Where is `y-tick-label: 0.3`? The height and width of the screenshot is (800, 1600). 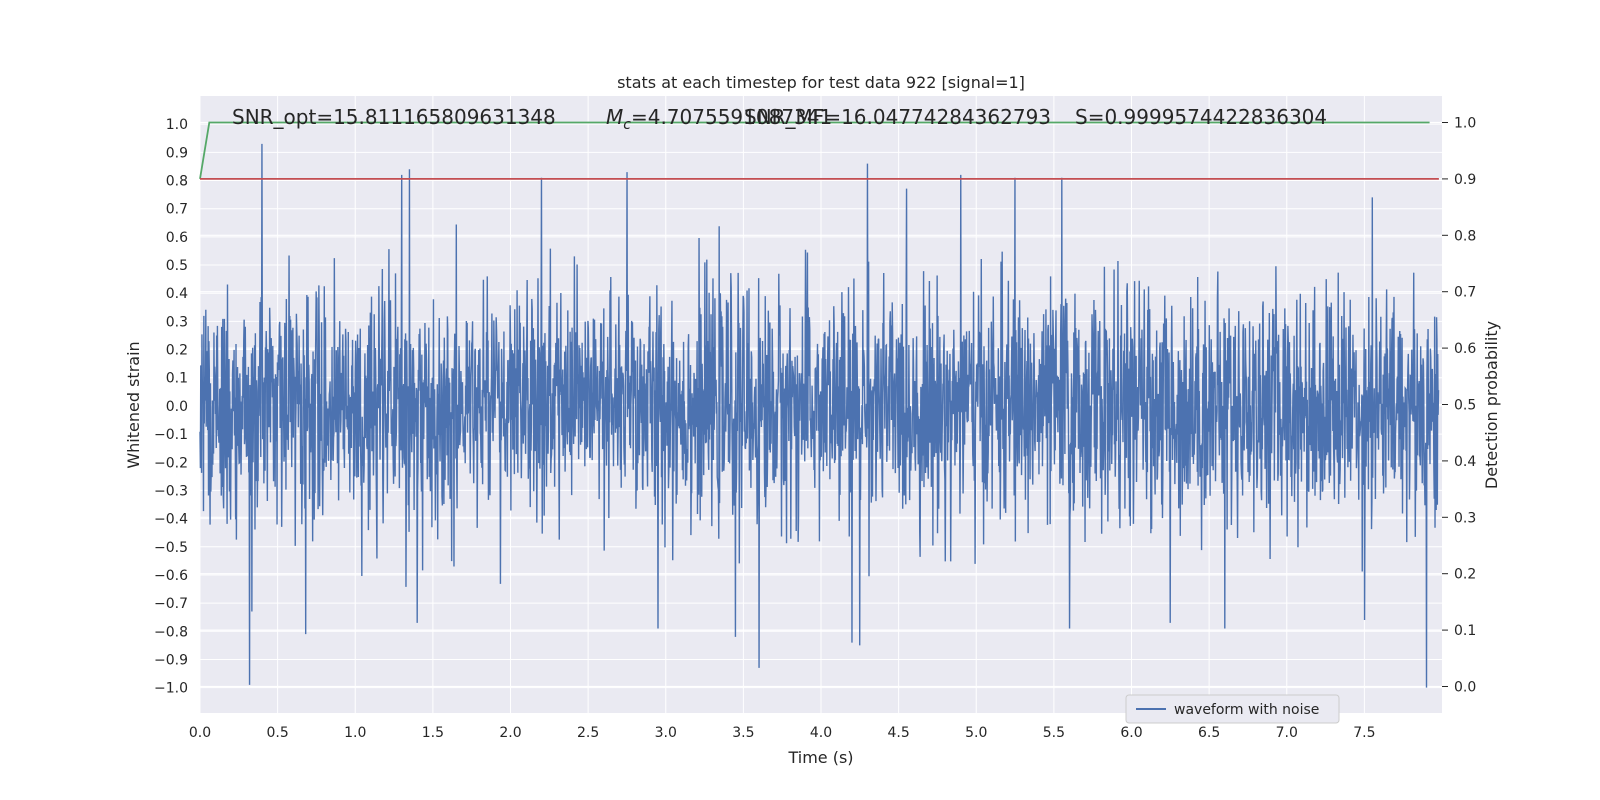 y-tick-label: 0.3 is located at coordinates (177, 322).